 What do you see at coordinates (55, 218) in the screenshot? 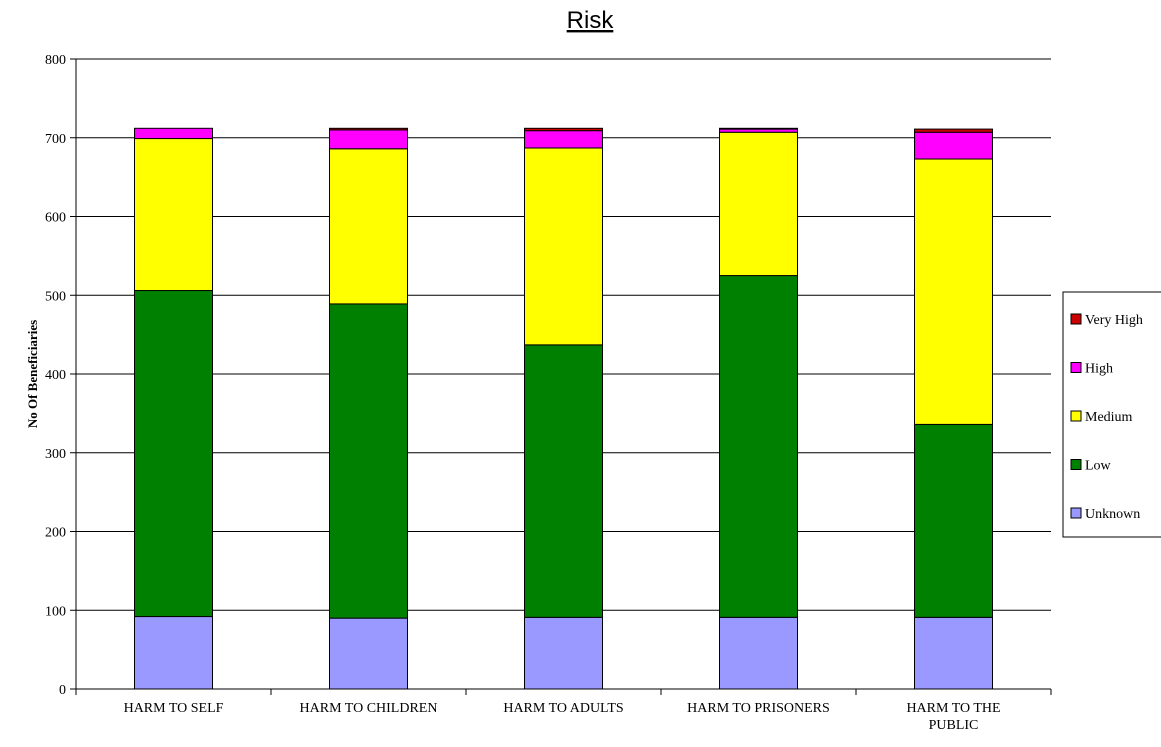
I see `y-tick-label: 600` at bounding box center [55, 218].